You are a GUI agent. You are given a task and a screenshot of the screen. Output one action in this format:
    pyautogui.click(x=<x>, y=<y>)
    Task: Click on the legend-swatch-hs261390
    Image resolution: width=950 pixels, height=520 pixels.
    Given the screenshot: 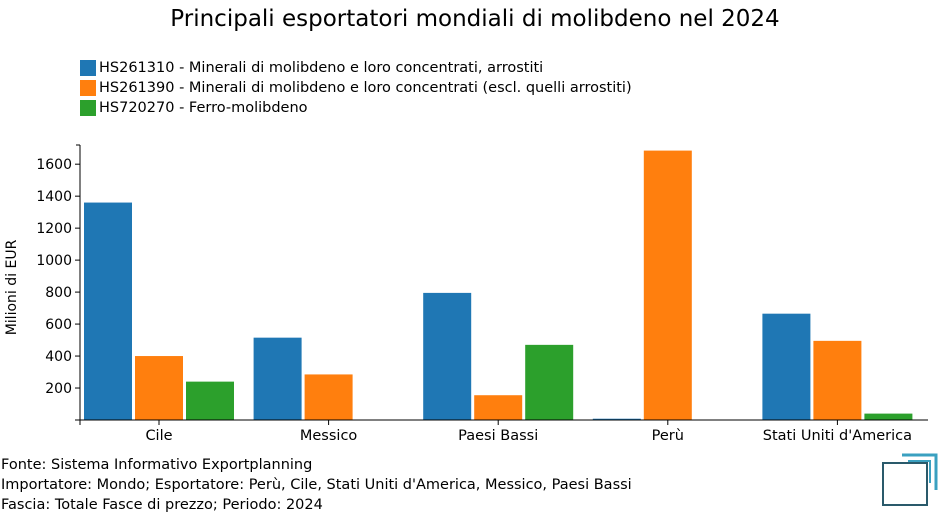 What is the action you would take?
    pyautogui.click(x=88, y=88)
    